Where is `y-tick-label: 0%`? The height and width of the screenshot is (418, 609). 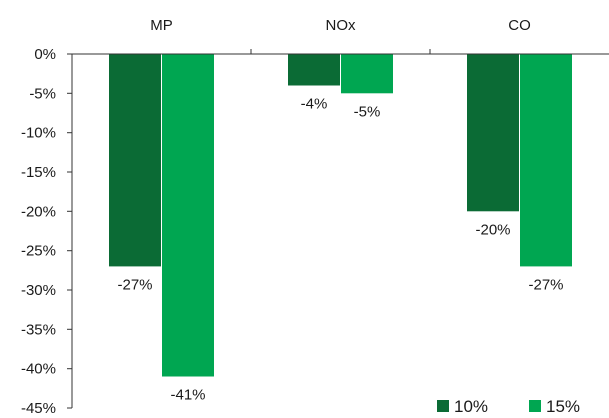
y-tick-label: 0% is located at coordinates (45, 54).